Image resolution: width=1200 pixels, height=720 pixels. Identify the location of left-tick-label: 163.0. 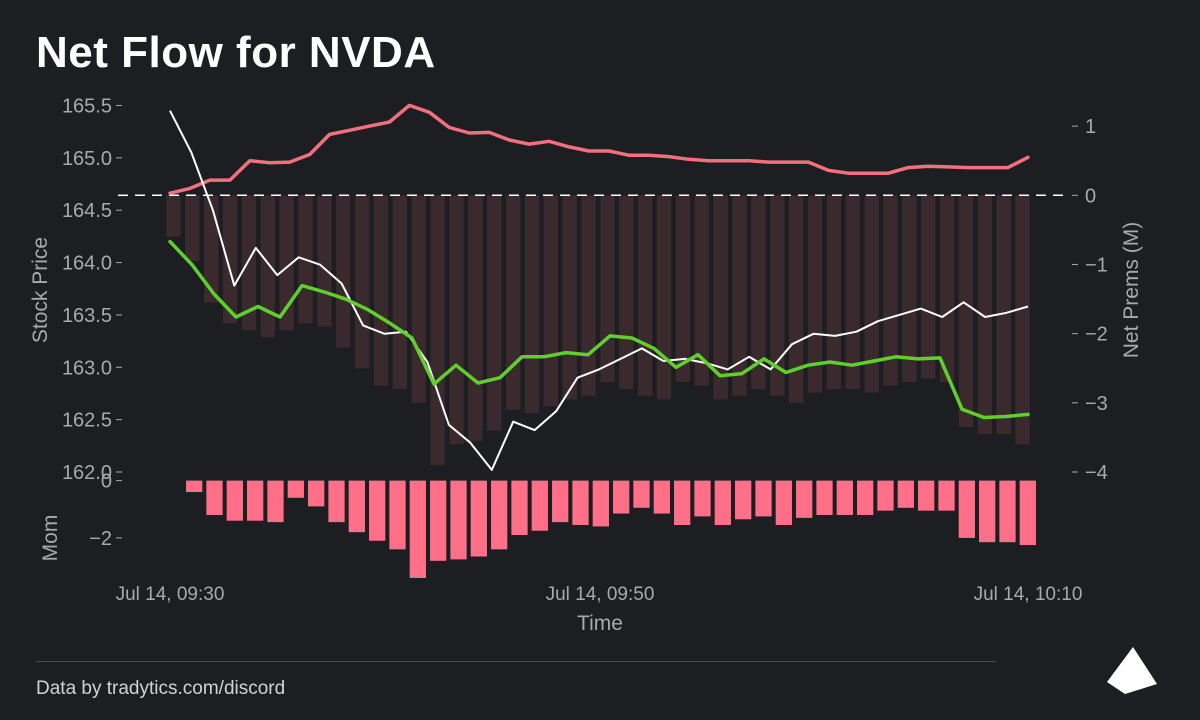
(87, 368).